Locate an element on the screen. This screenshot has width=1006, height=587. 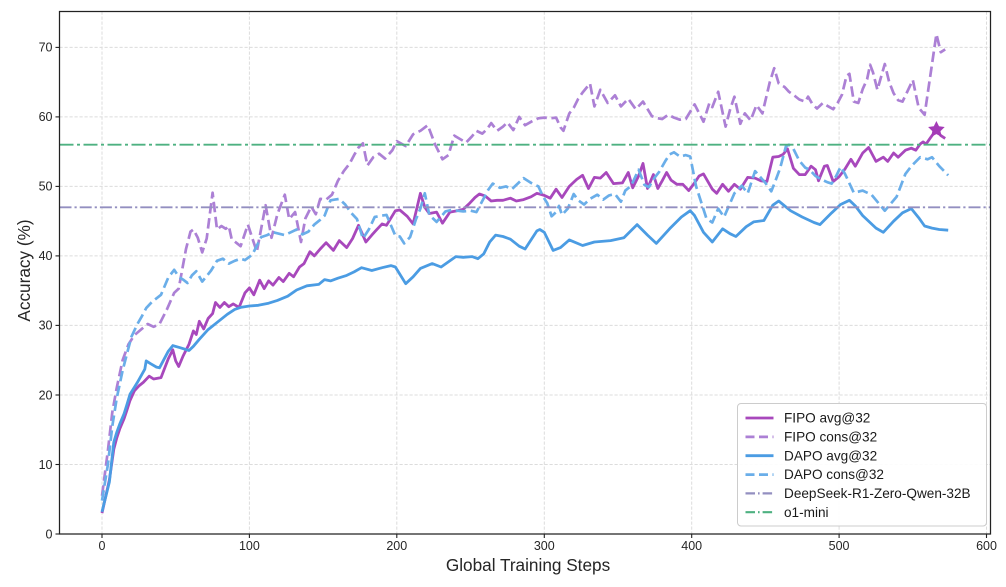
svg-text: Global Training Steps is located at coordinates (528, 565).